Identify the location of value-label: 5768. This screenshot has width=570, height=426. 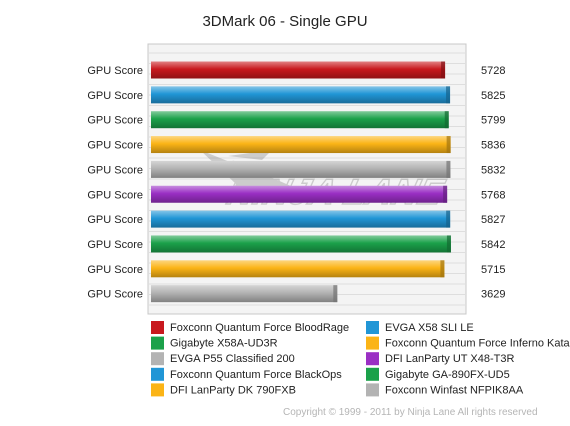
(493, 195).